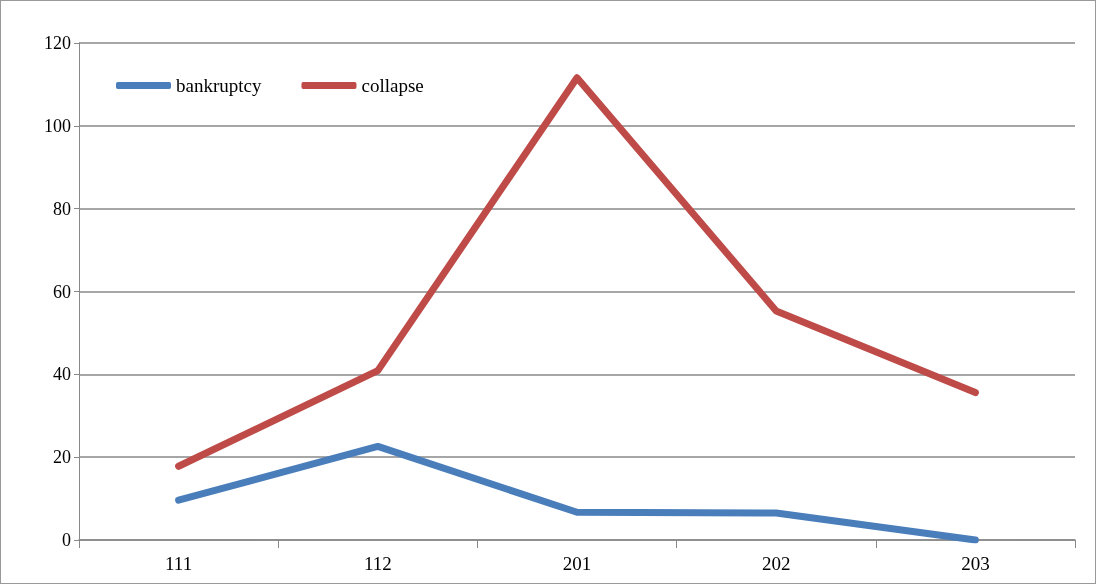  What do you see at coordinates (62, 457) in the screenshot?
I see `y-tick-label: 20` at bounding box center [62, 457].